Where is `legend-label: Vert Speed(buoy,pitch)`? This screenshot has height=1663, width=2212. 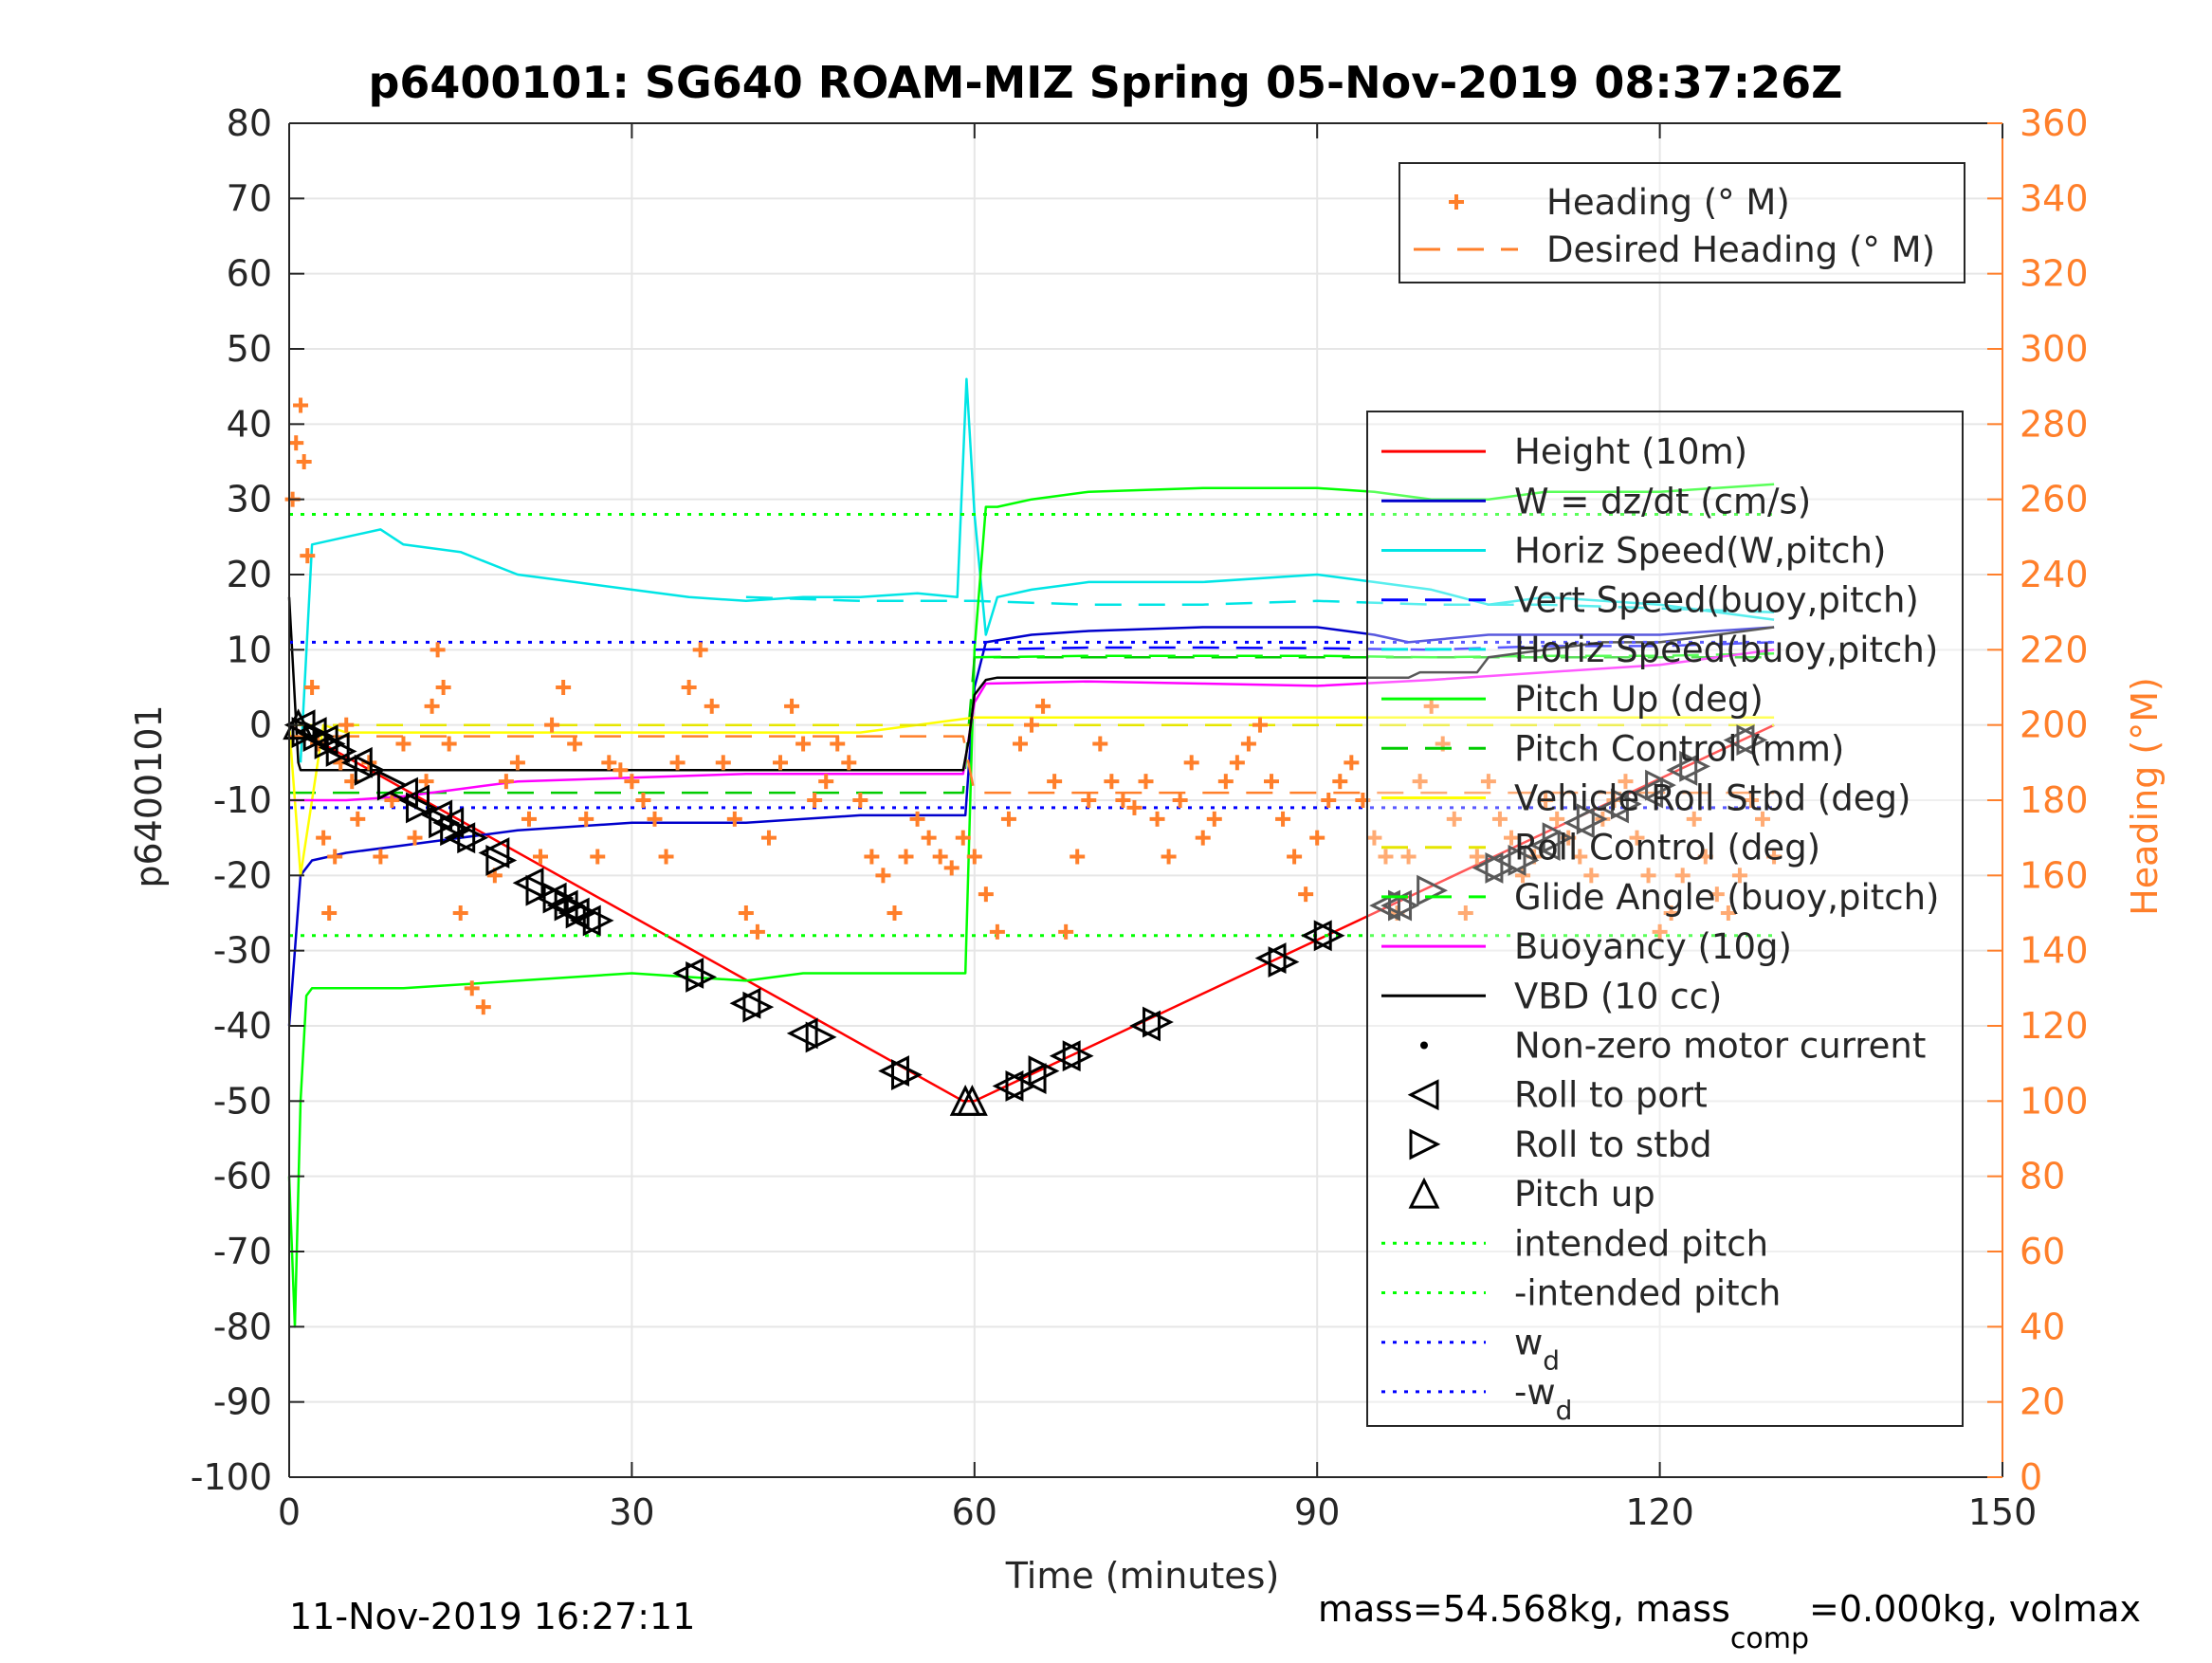
legend-label: Vert Speed(buoy,pitch) is located at coordinates (1716, 601).